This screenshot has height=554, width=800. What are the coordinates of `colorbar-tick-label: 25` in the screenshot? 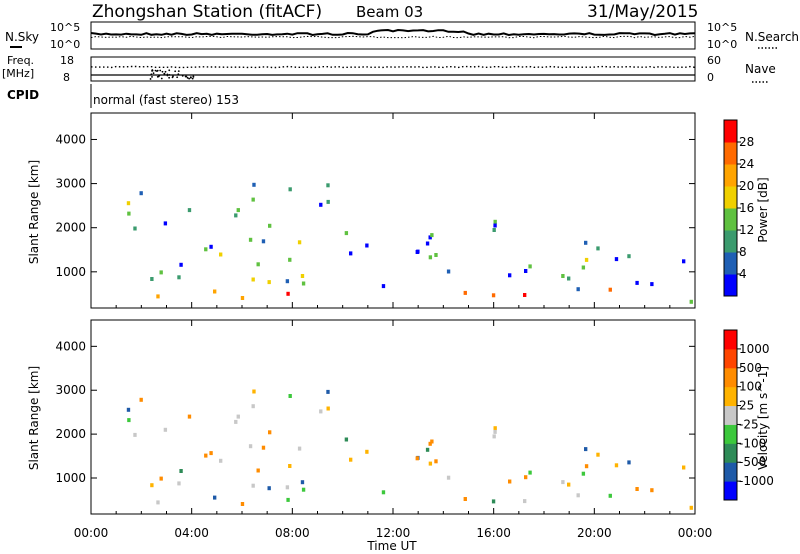 It's located at (746, 406).